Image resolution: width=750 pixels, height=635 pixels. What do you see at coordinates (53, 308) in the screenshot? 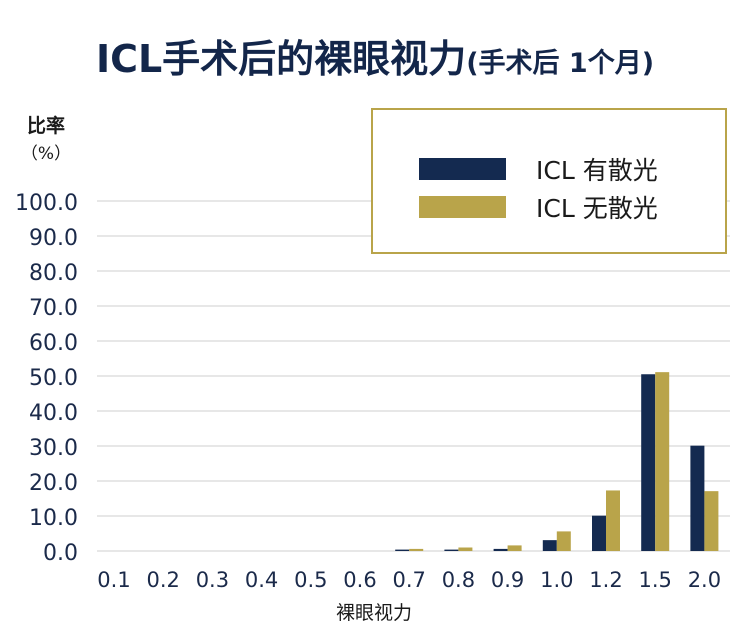
I see `y-tick-label: 70.0` at bounding box center [53, 308].